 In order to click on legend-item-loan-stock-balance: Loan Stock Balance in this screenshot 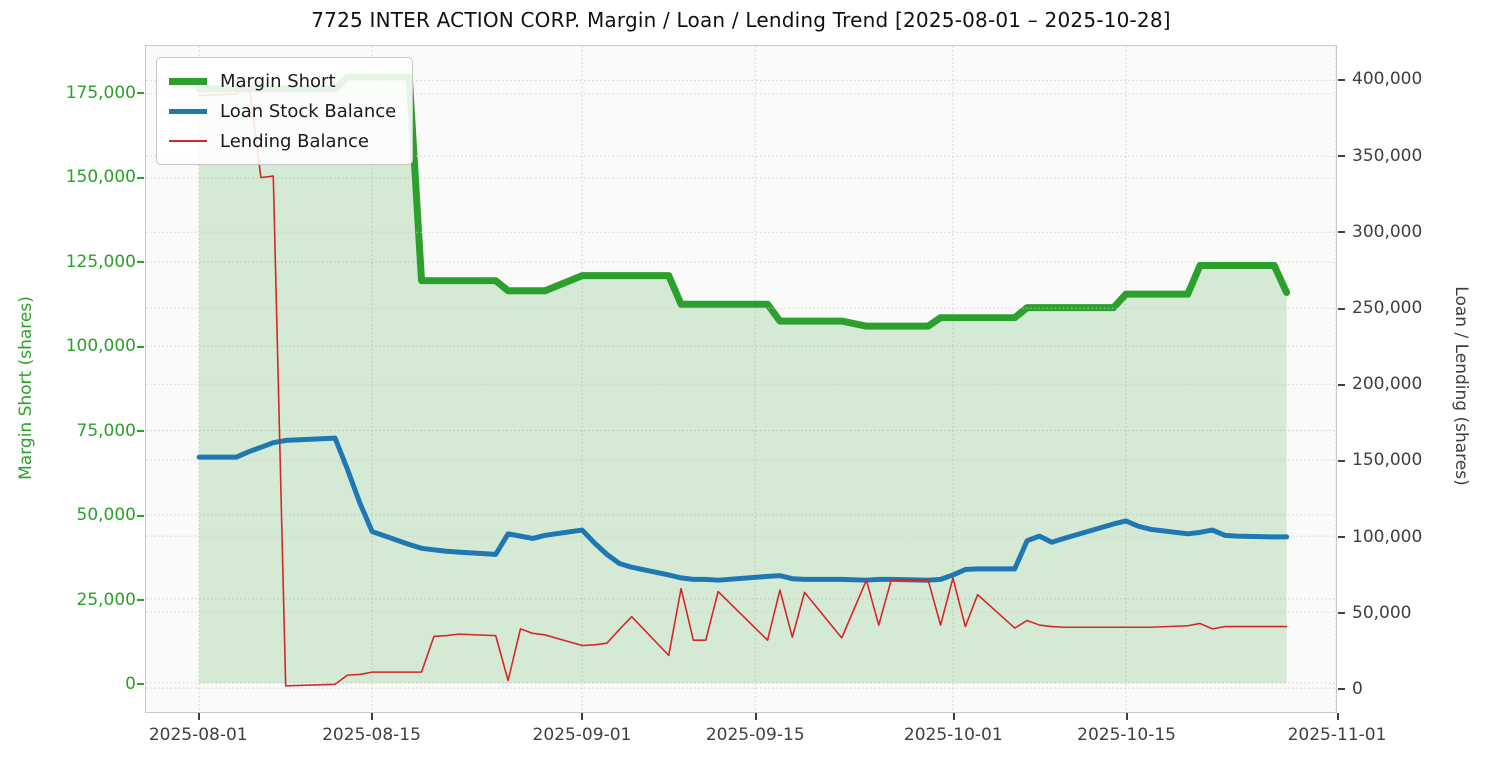, I will do `click(282, 111)`.